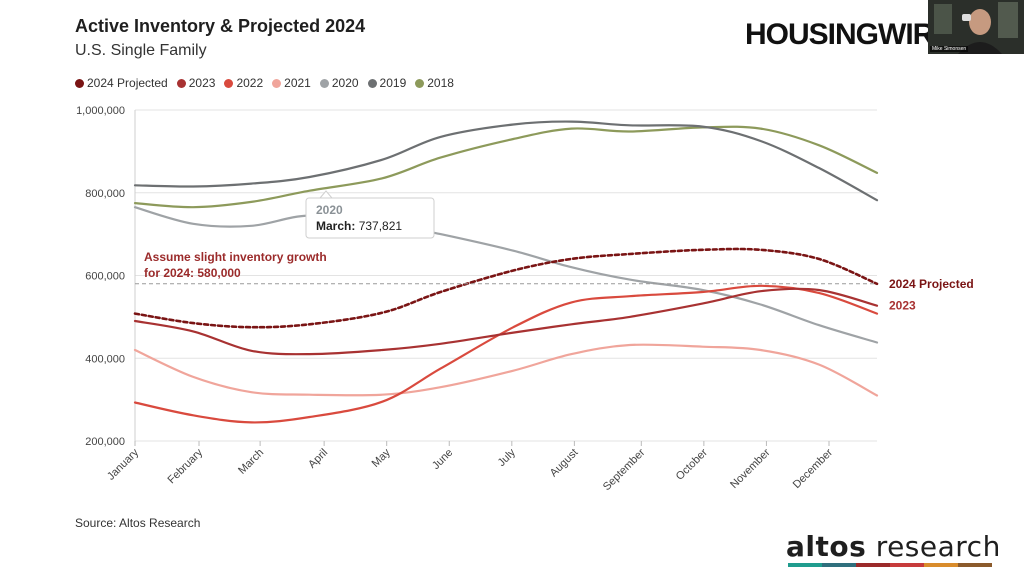  What do you see at coordinates (624, 469) in the screenshot?
I see `x-tick-label: September` at bounding box center [624, 469].